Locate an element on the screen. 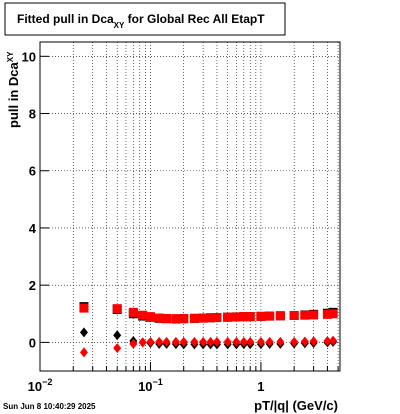  y-tick-label: 8 is located at coordinates (32, 114).